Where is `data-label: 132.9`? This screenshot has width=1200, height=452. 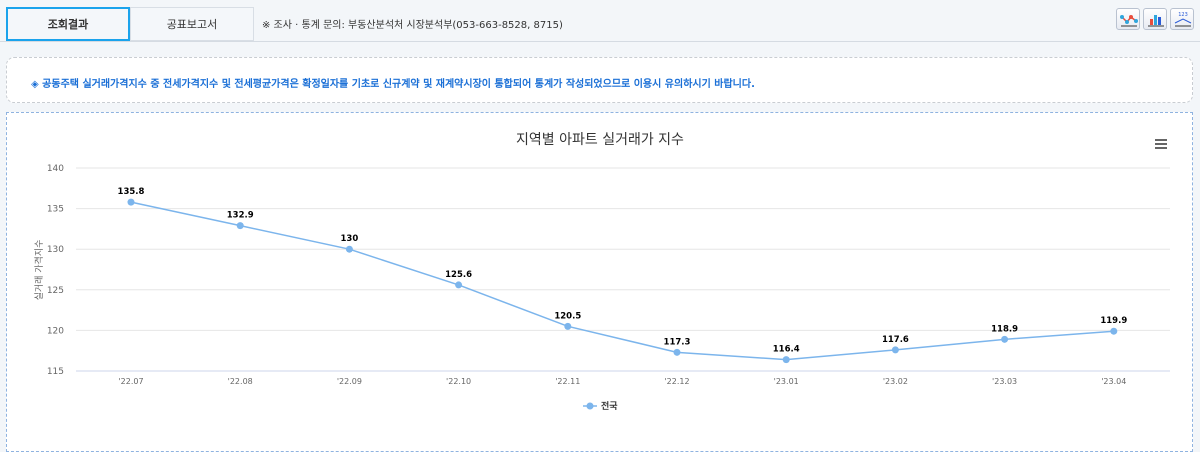
data-label: 132.9 is located at coordinates (240, 216).